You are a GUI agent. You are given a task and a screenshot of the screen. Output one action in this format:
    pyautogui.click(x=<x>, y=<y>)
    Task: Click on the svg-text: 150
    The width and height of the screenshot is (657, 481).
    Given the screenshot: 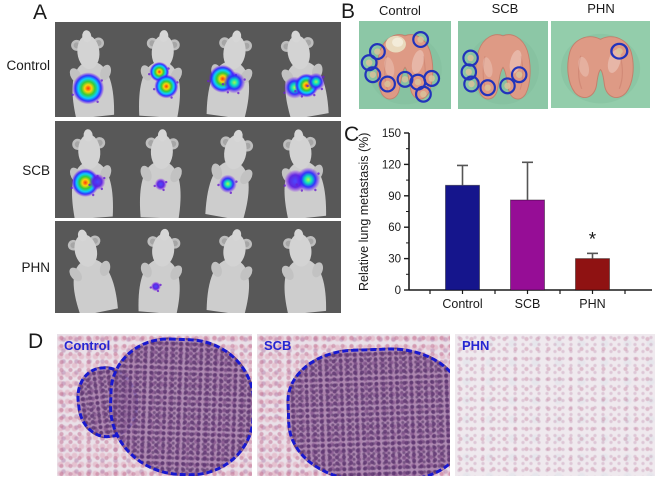 What is the action you would take?
    pyautogui.click(x=391, y=134)
    